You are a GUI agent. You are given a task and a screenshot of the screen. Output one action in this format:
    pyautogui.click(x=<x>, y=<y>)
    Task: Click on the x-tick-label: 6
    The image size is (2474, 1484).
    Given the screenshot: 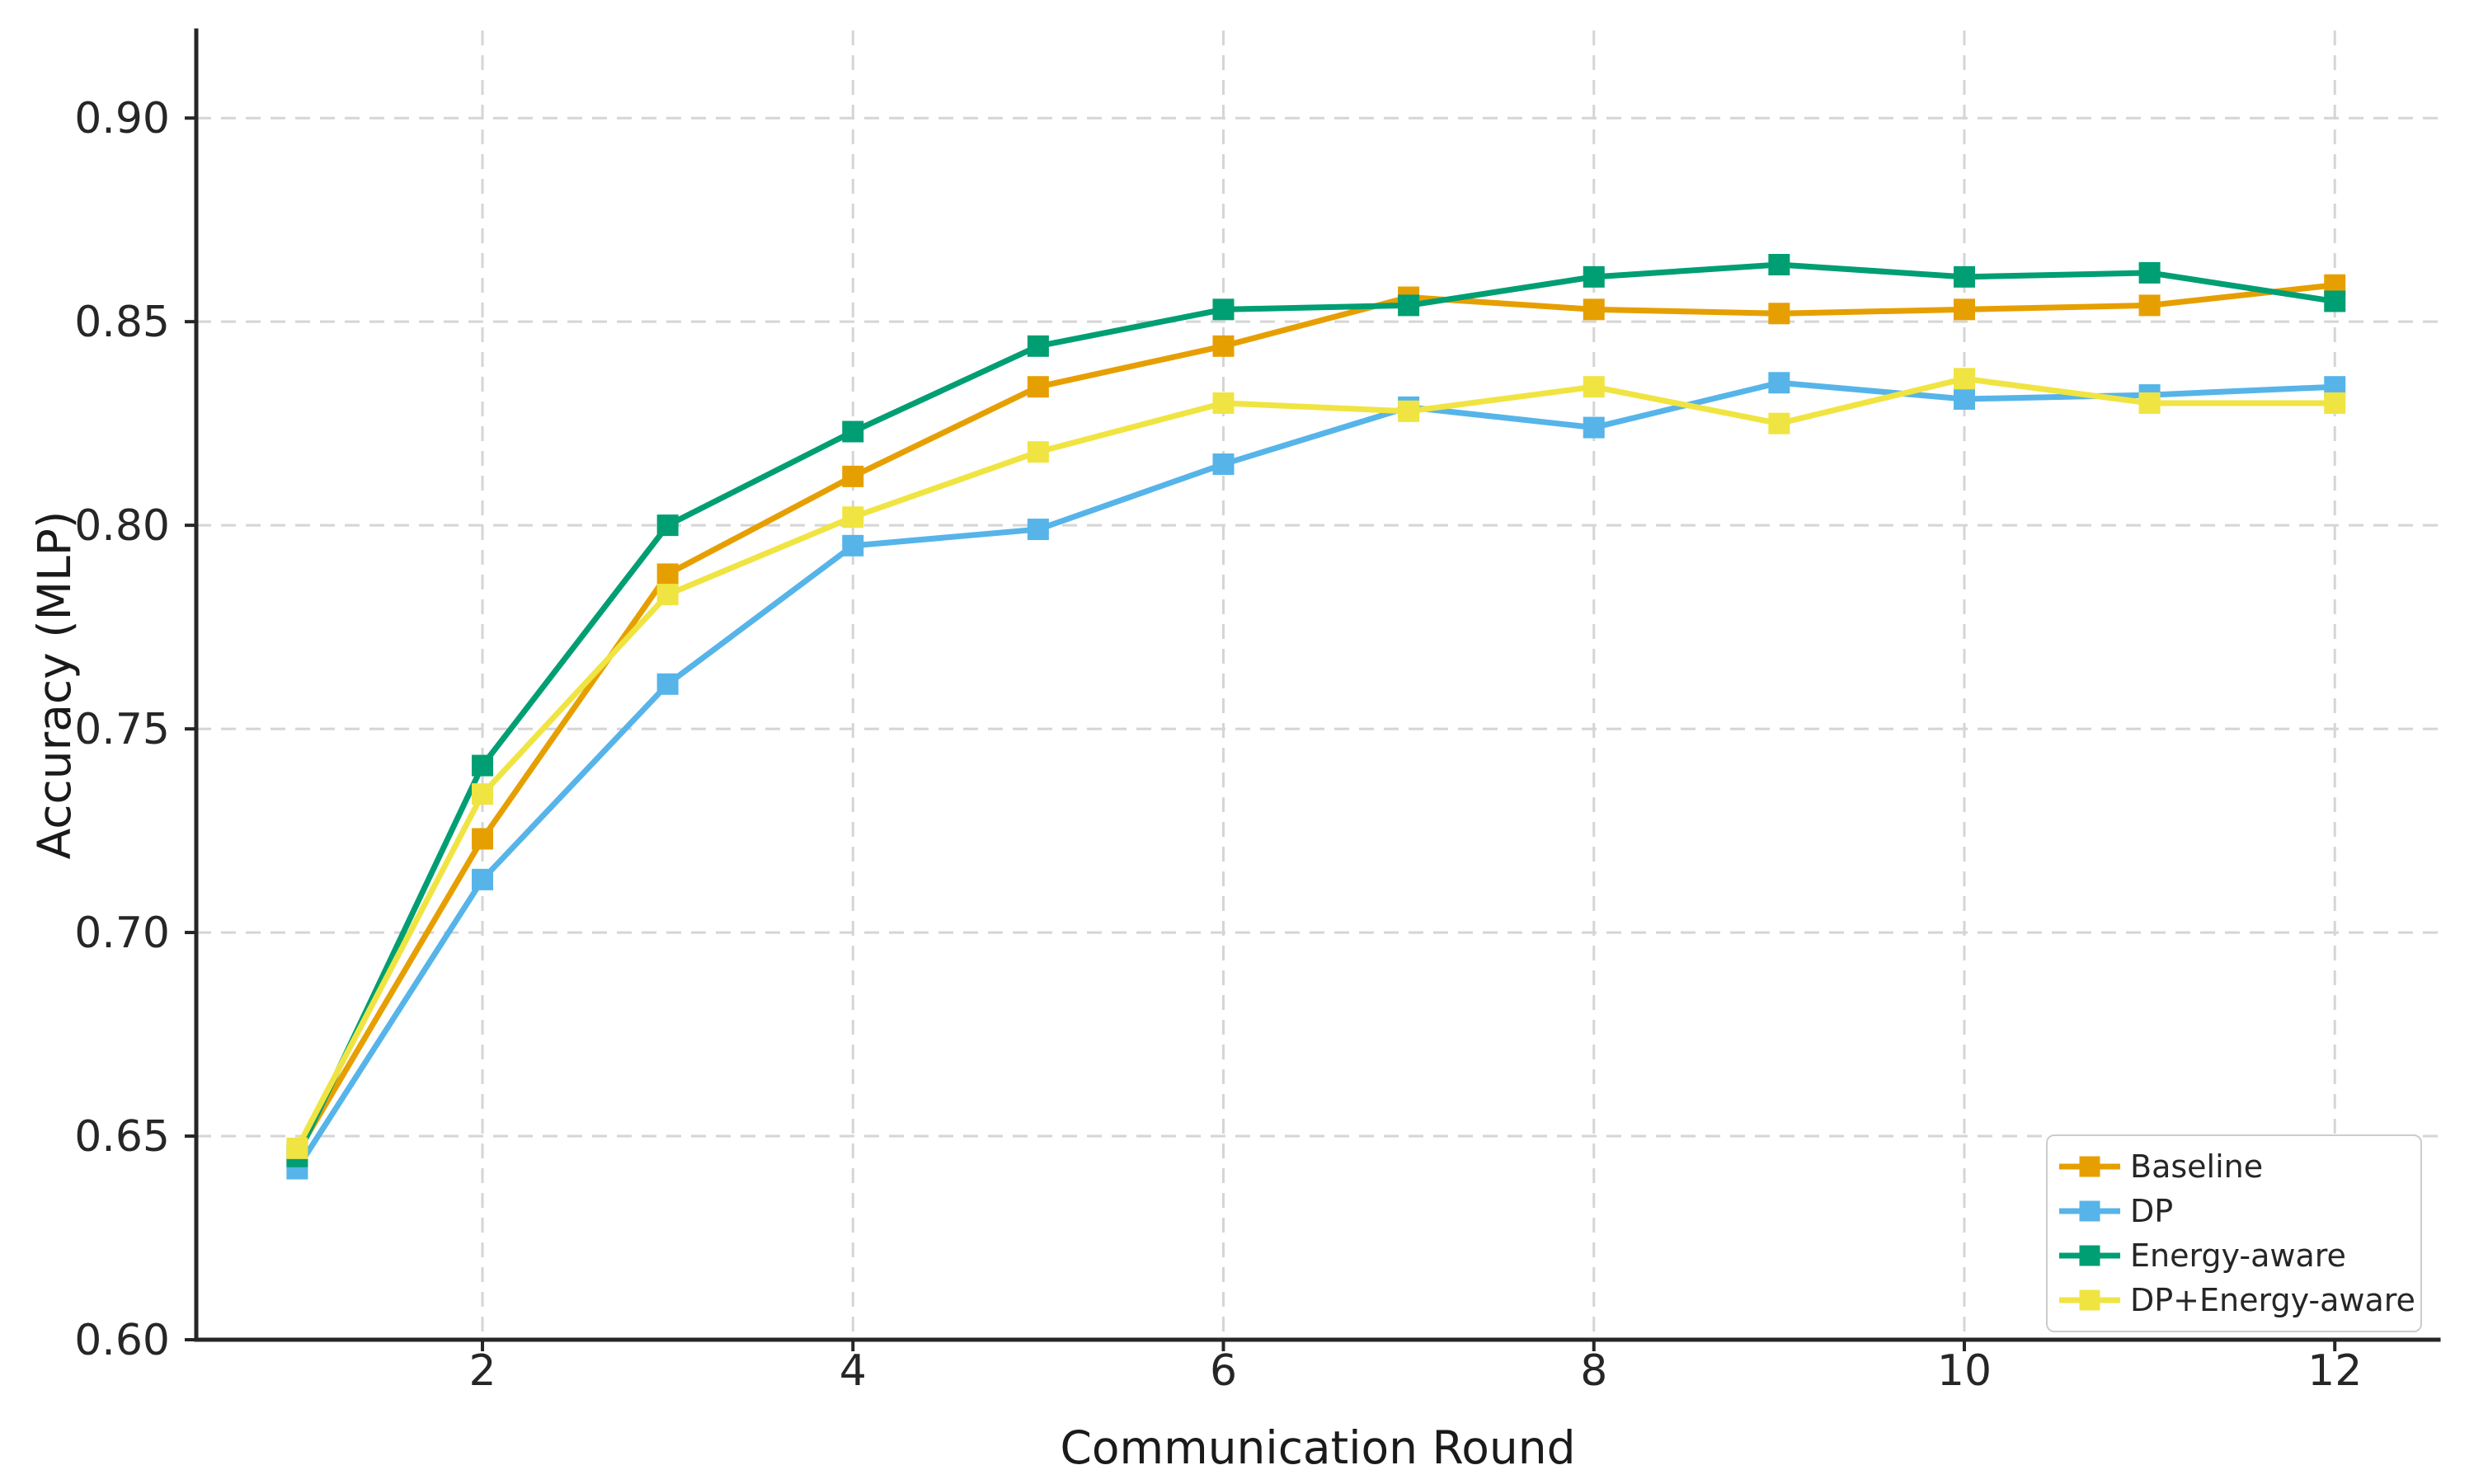 What is the action you would take?
    pyautogui.click(x=1223, y=1371)
    